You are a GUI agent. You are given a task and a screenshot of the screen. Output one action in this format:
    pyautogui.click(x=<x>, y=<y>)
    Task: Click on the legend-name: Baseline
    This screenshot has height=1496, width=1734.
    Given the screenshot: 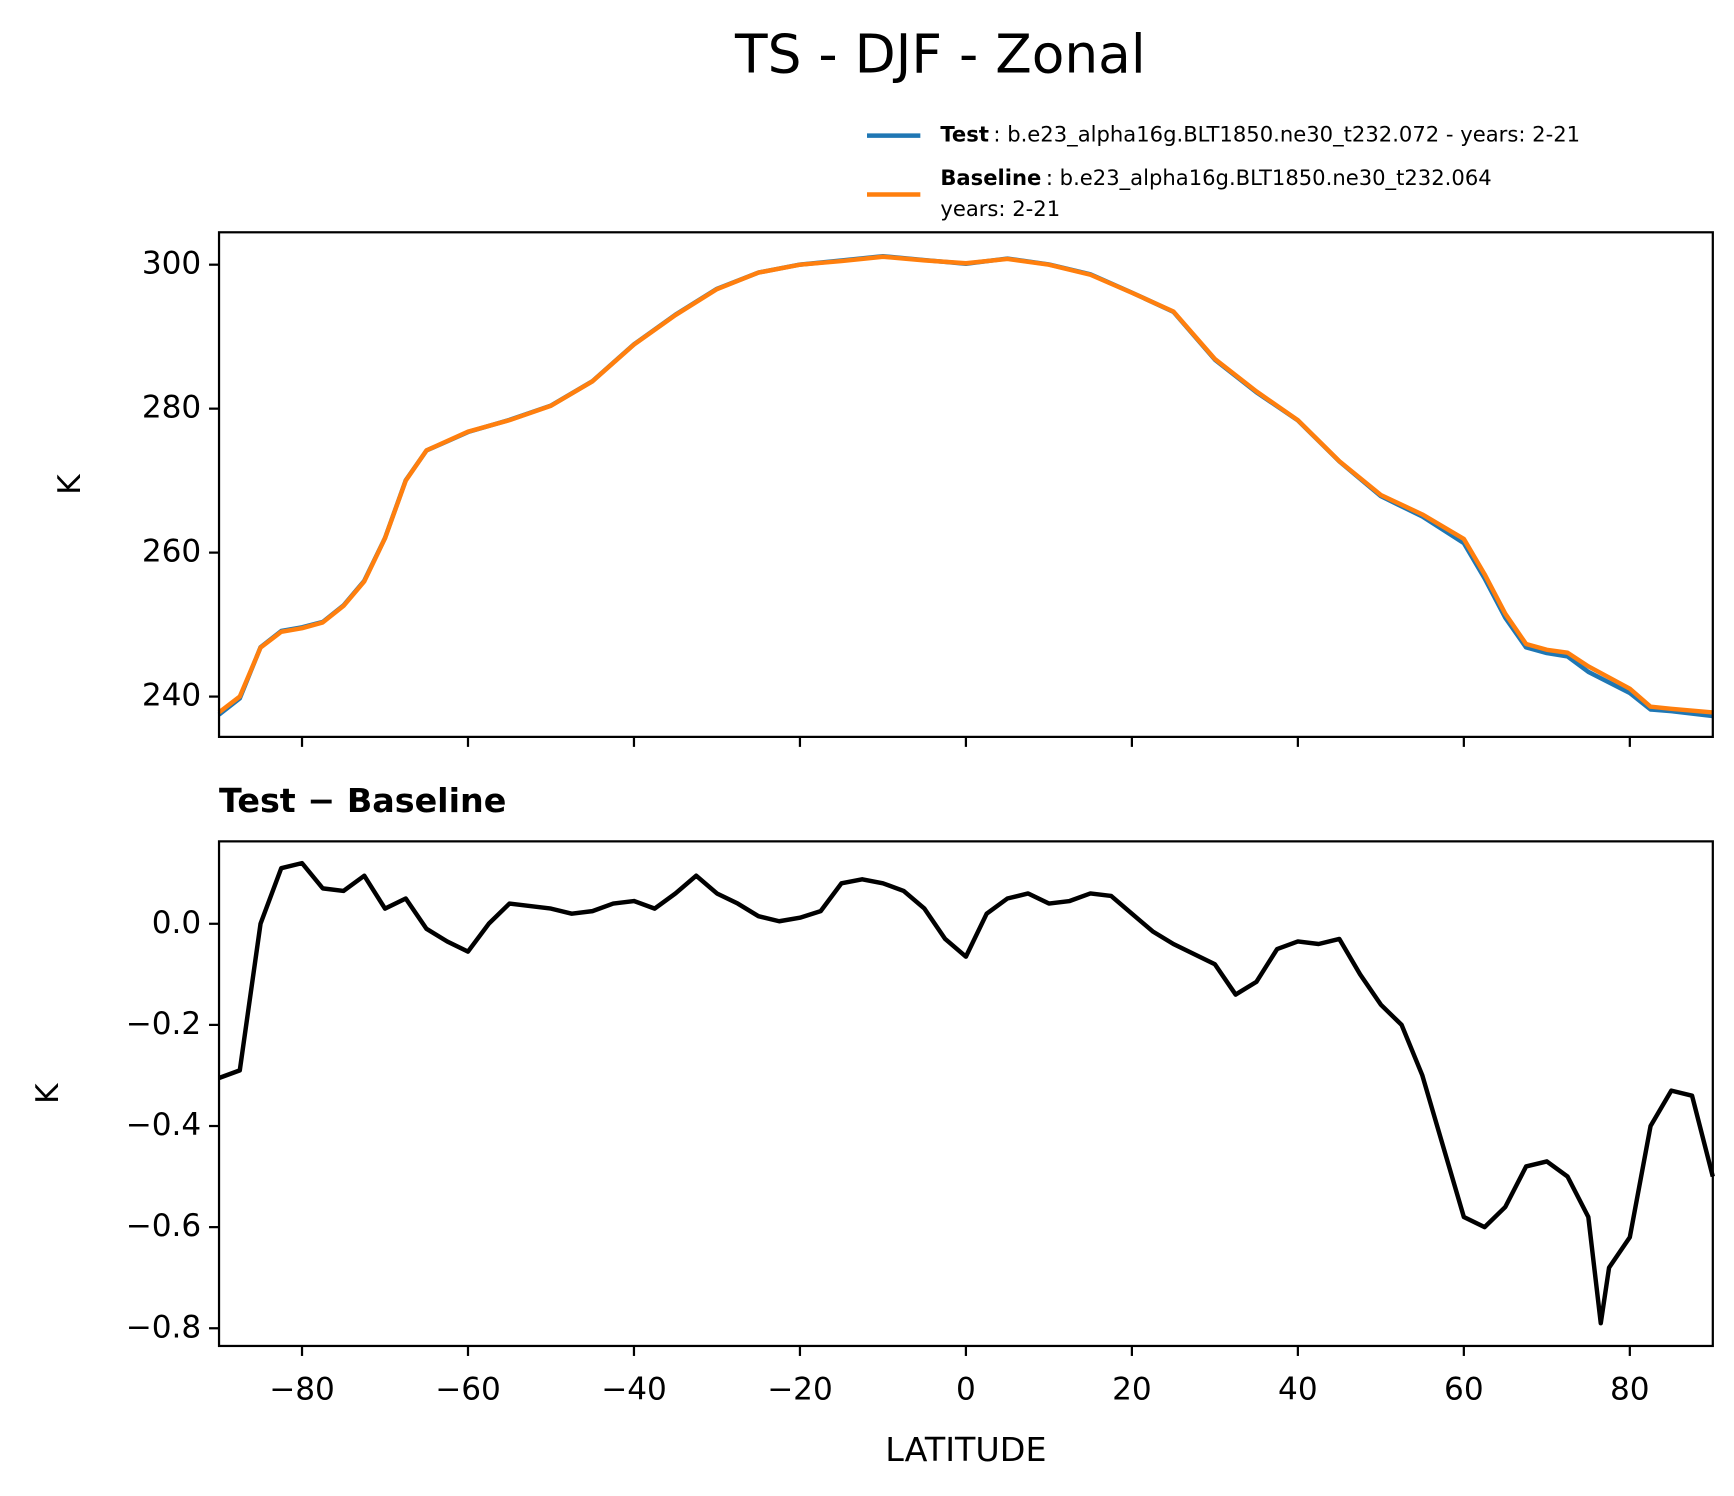 What is the action you would take?
    pyautogui.click(x=990, y=177)
    